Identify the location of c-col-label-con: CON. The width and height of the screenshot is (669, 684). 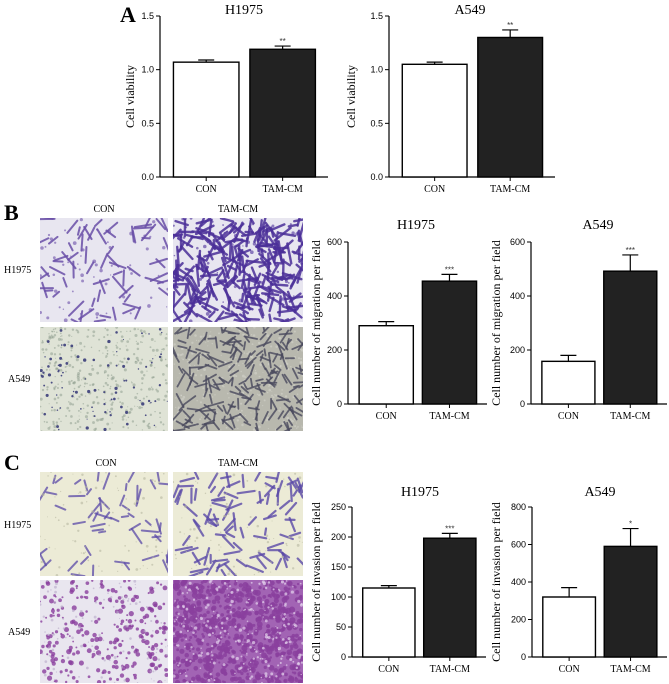
(105, 463).